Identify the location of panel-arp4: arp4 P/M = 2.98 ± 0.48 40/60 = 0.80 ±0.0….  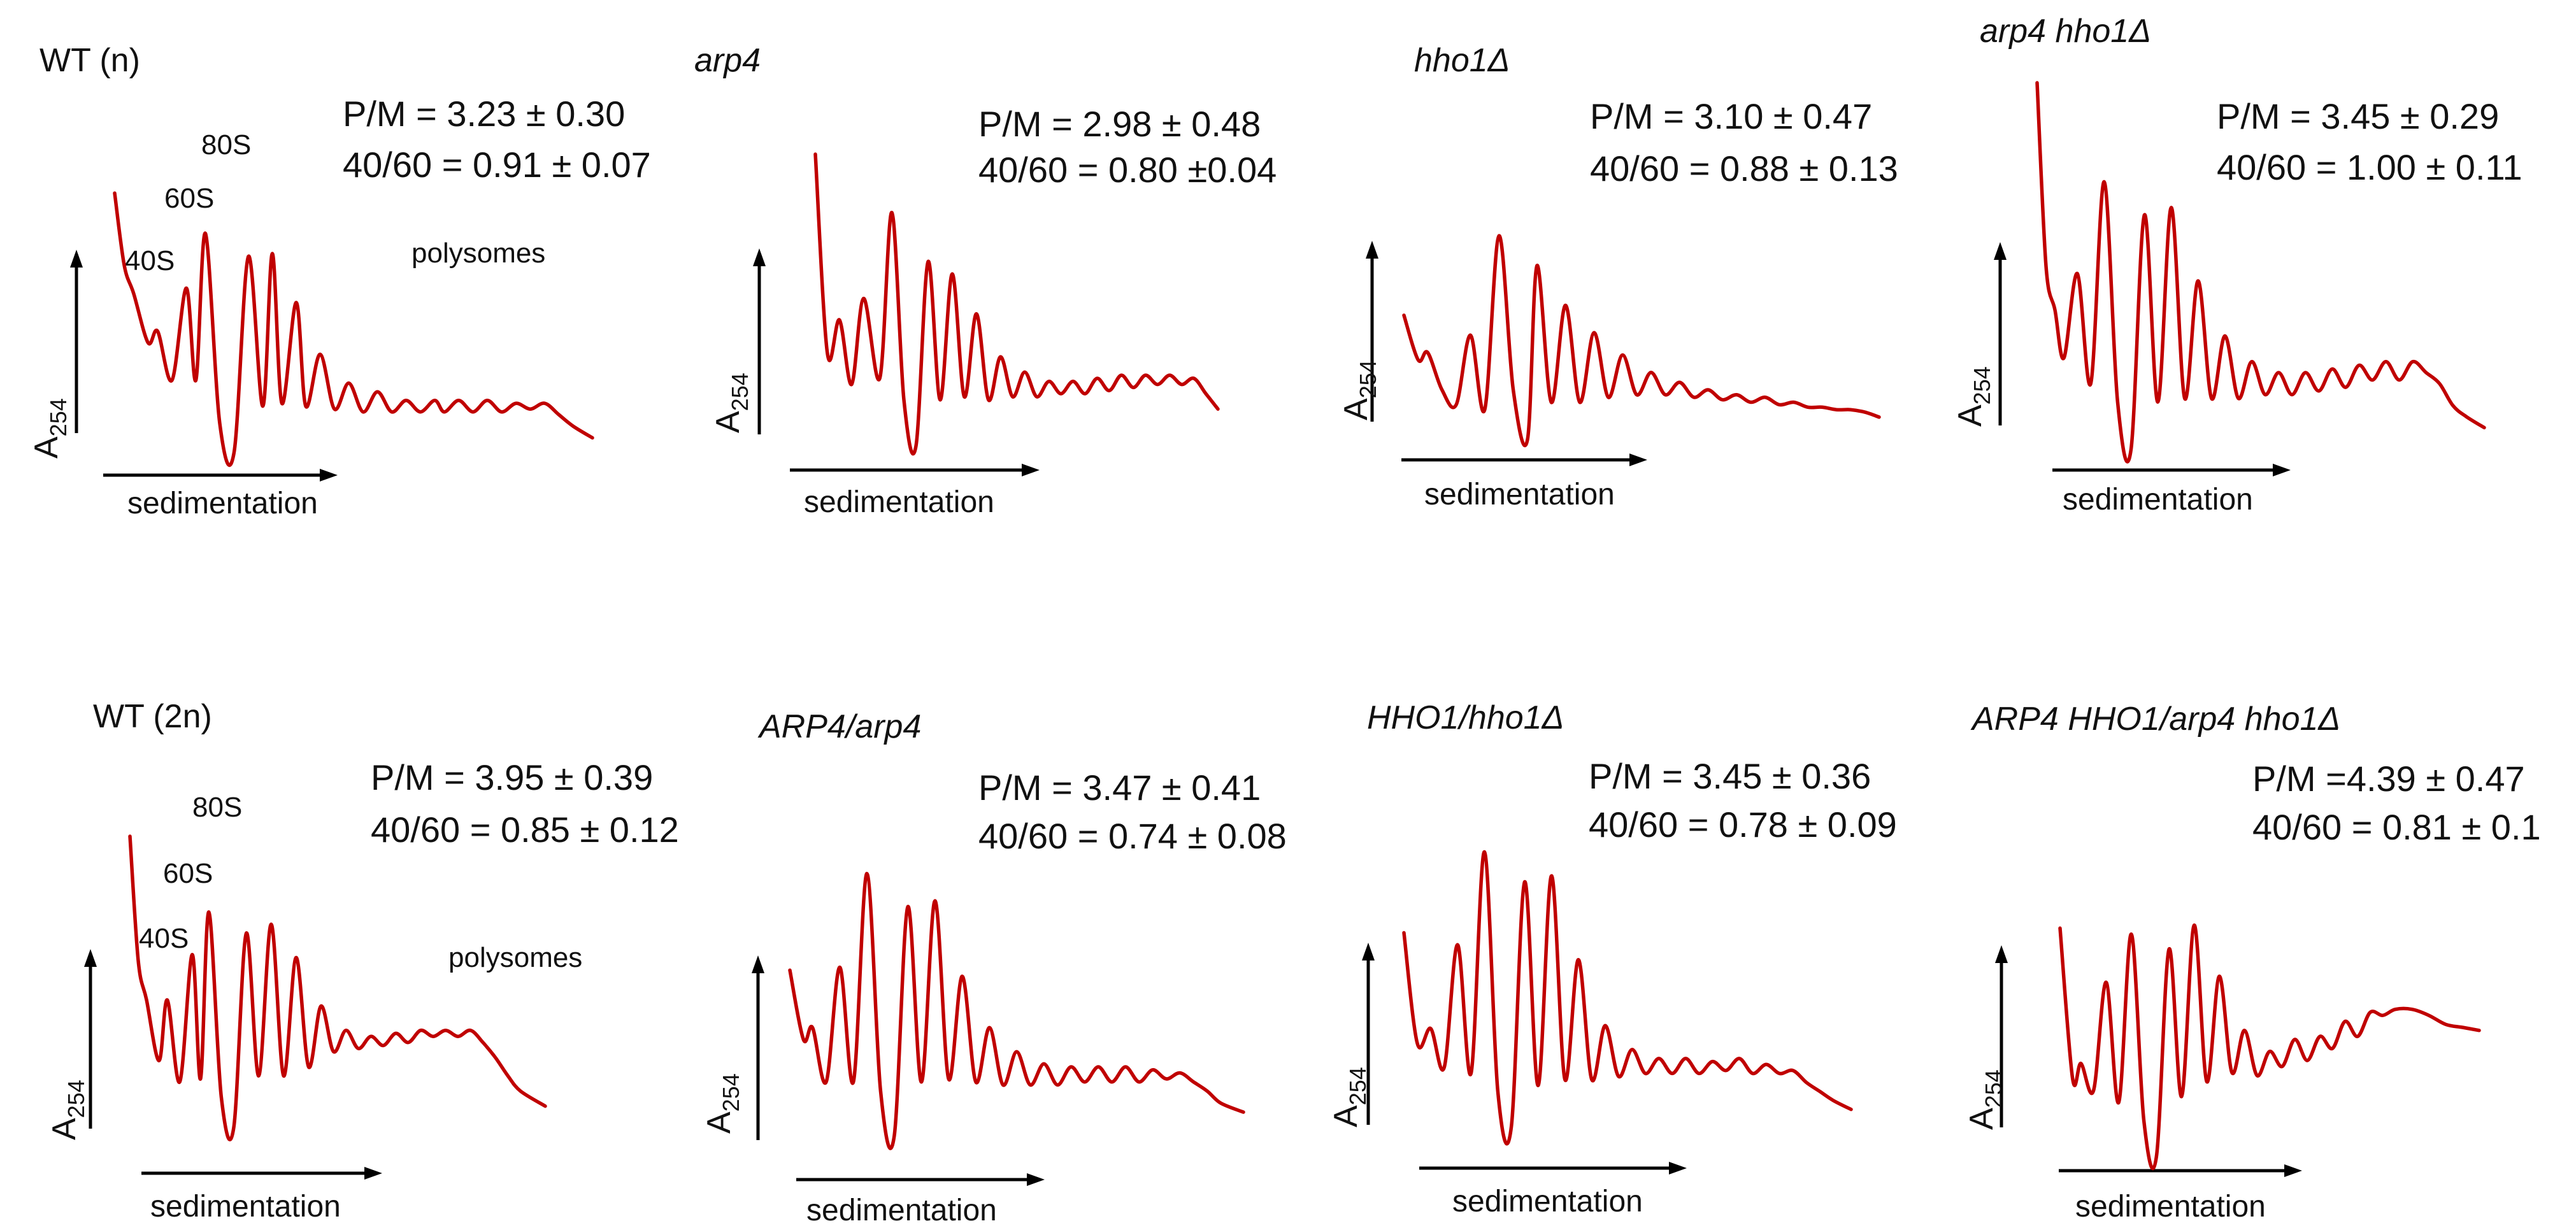
(986, 280).